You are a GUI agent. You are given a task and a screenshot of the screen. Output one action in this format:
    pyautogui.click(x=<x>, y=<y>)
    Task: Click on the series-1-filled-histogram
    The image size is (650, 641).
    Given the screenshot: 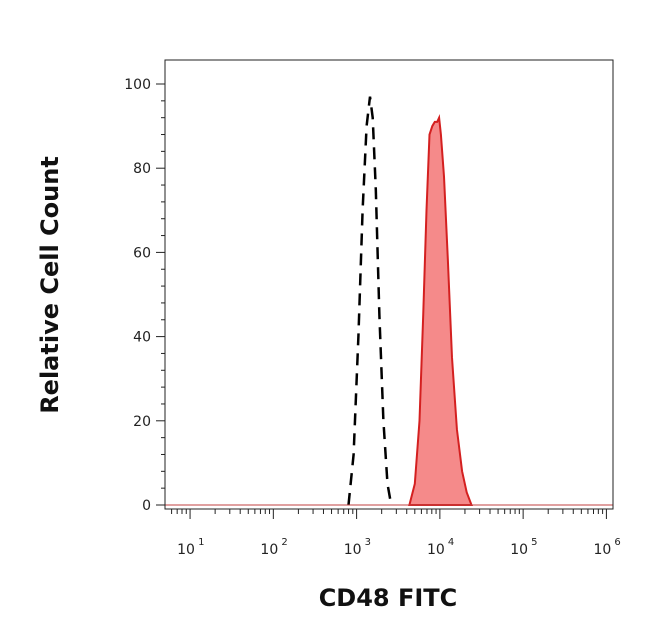 What is the action you would take?
    pyautogui.click(x=440, y=309)
    